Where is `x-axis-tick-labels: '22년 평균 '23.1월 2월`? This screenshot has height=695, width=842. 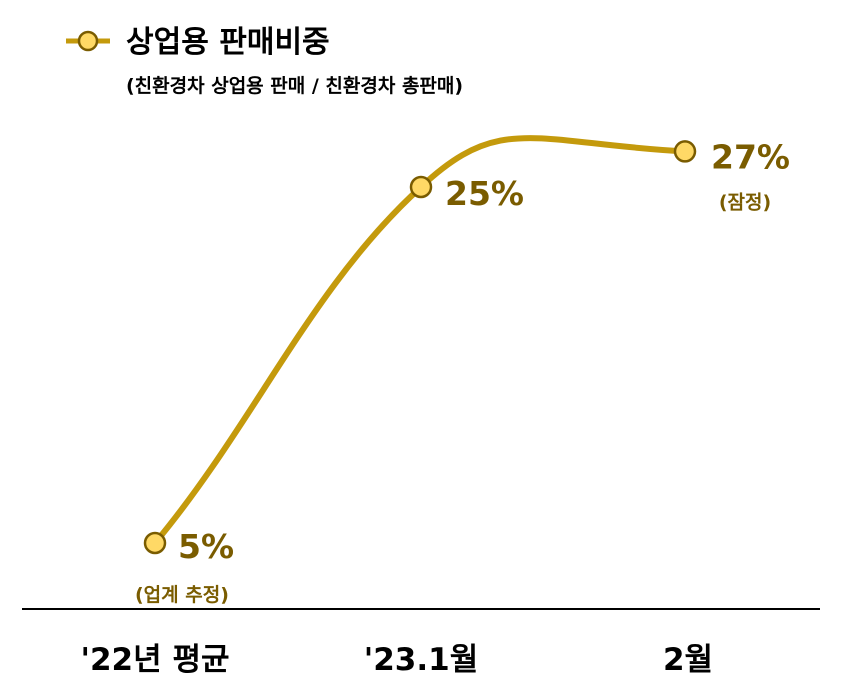
x-axis-tick-labels: '22년 평균 '23.1월 2월 is located at coordinates (397, 660).